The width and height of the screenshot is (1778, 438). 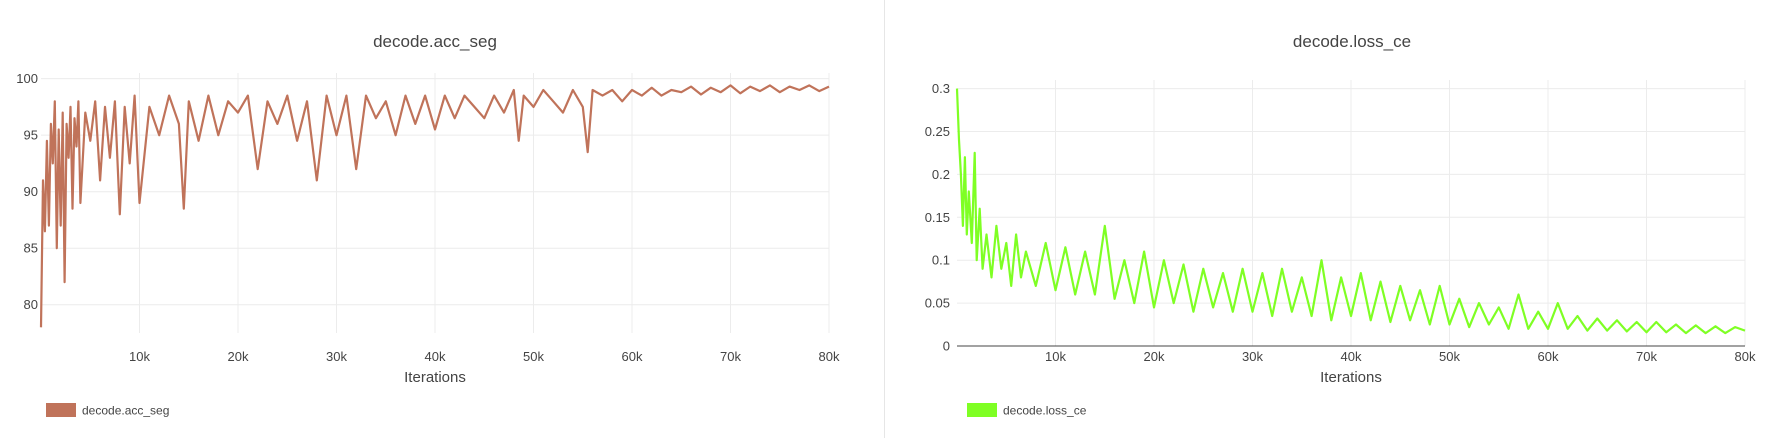 I want to click on loss-ce-y-tick-label: 0.2, so click(x=941, y=174).